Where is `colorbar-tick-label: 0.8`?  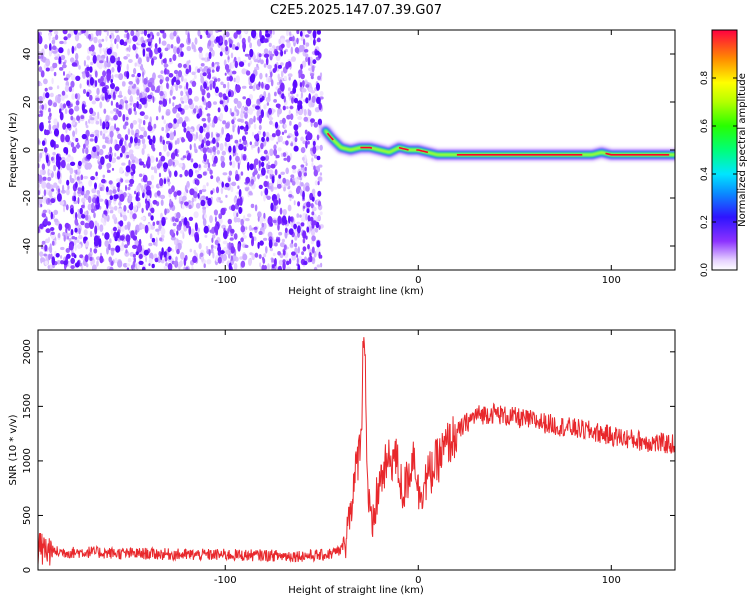 colorbar-tick-label: 0.8 is located at coordinates (705, 78).